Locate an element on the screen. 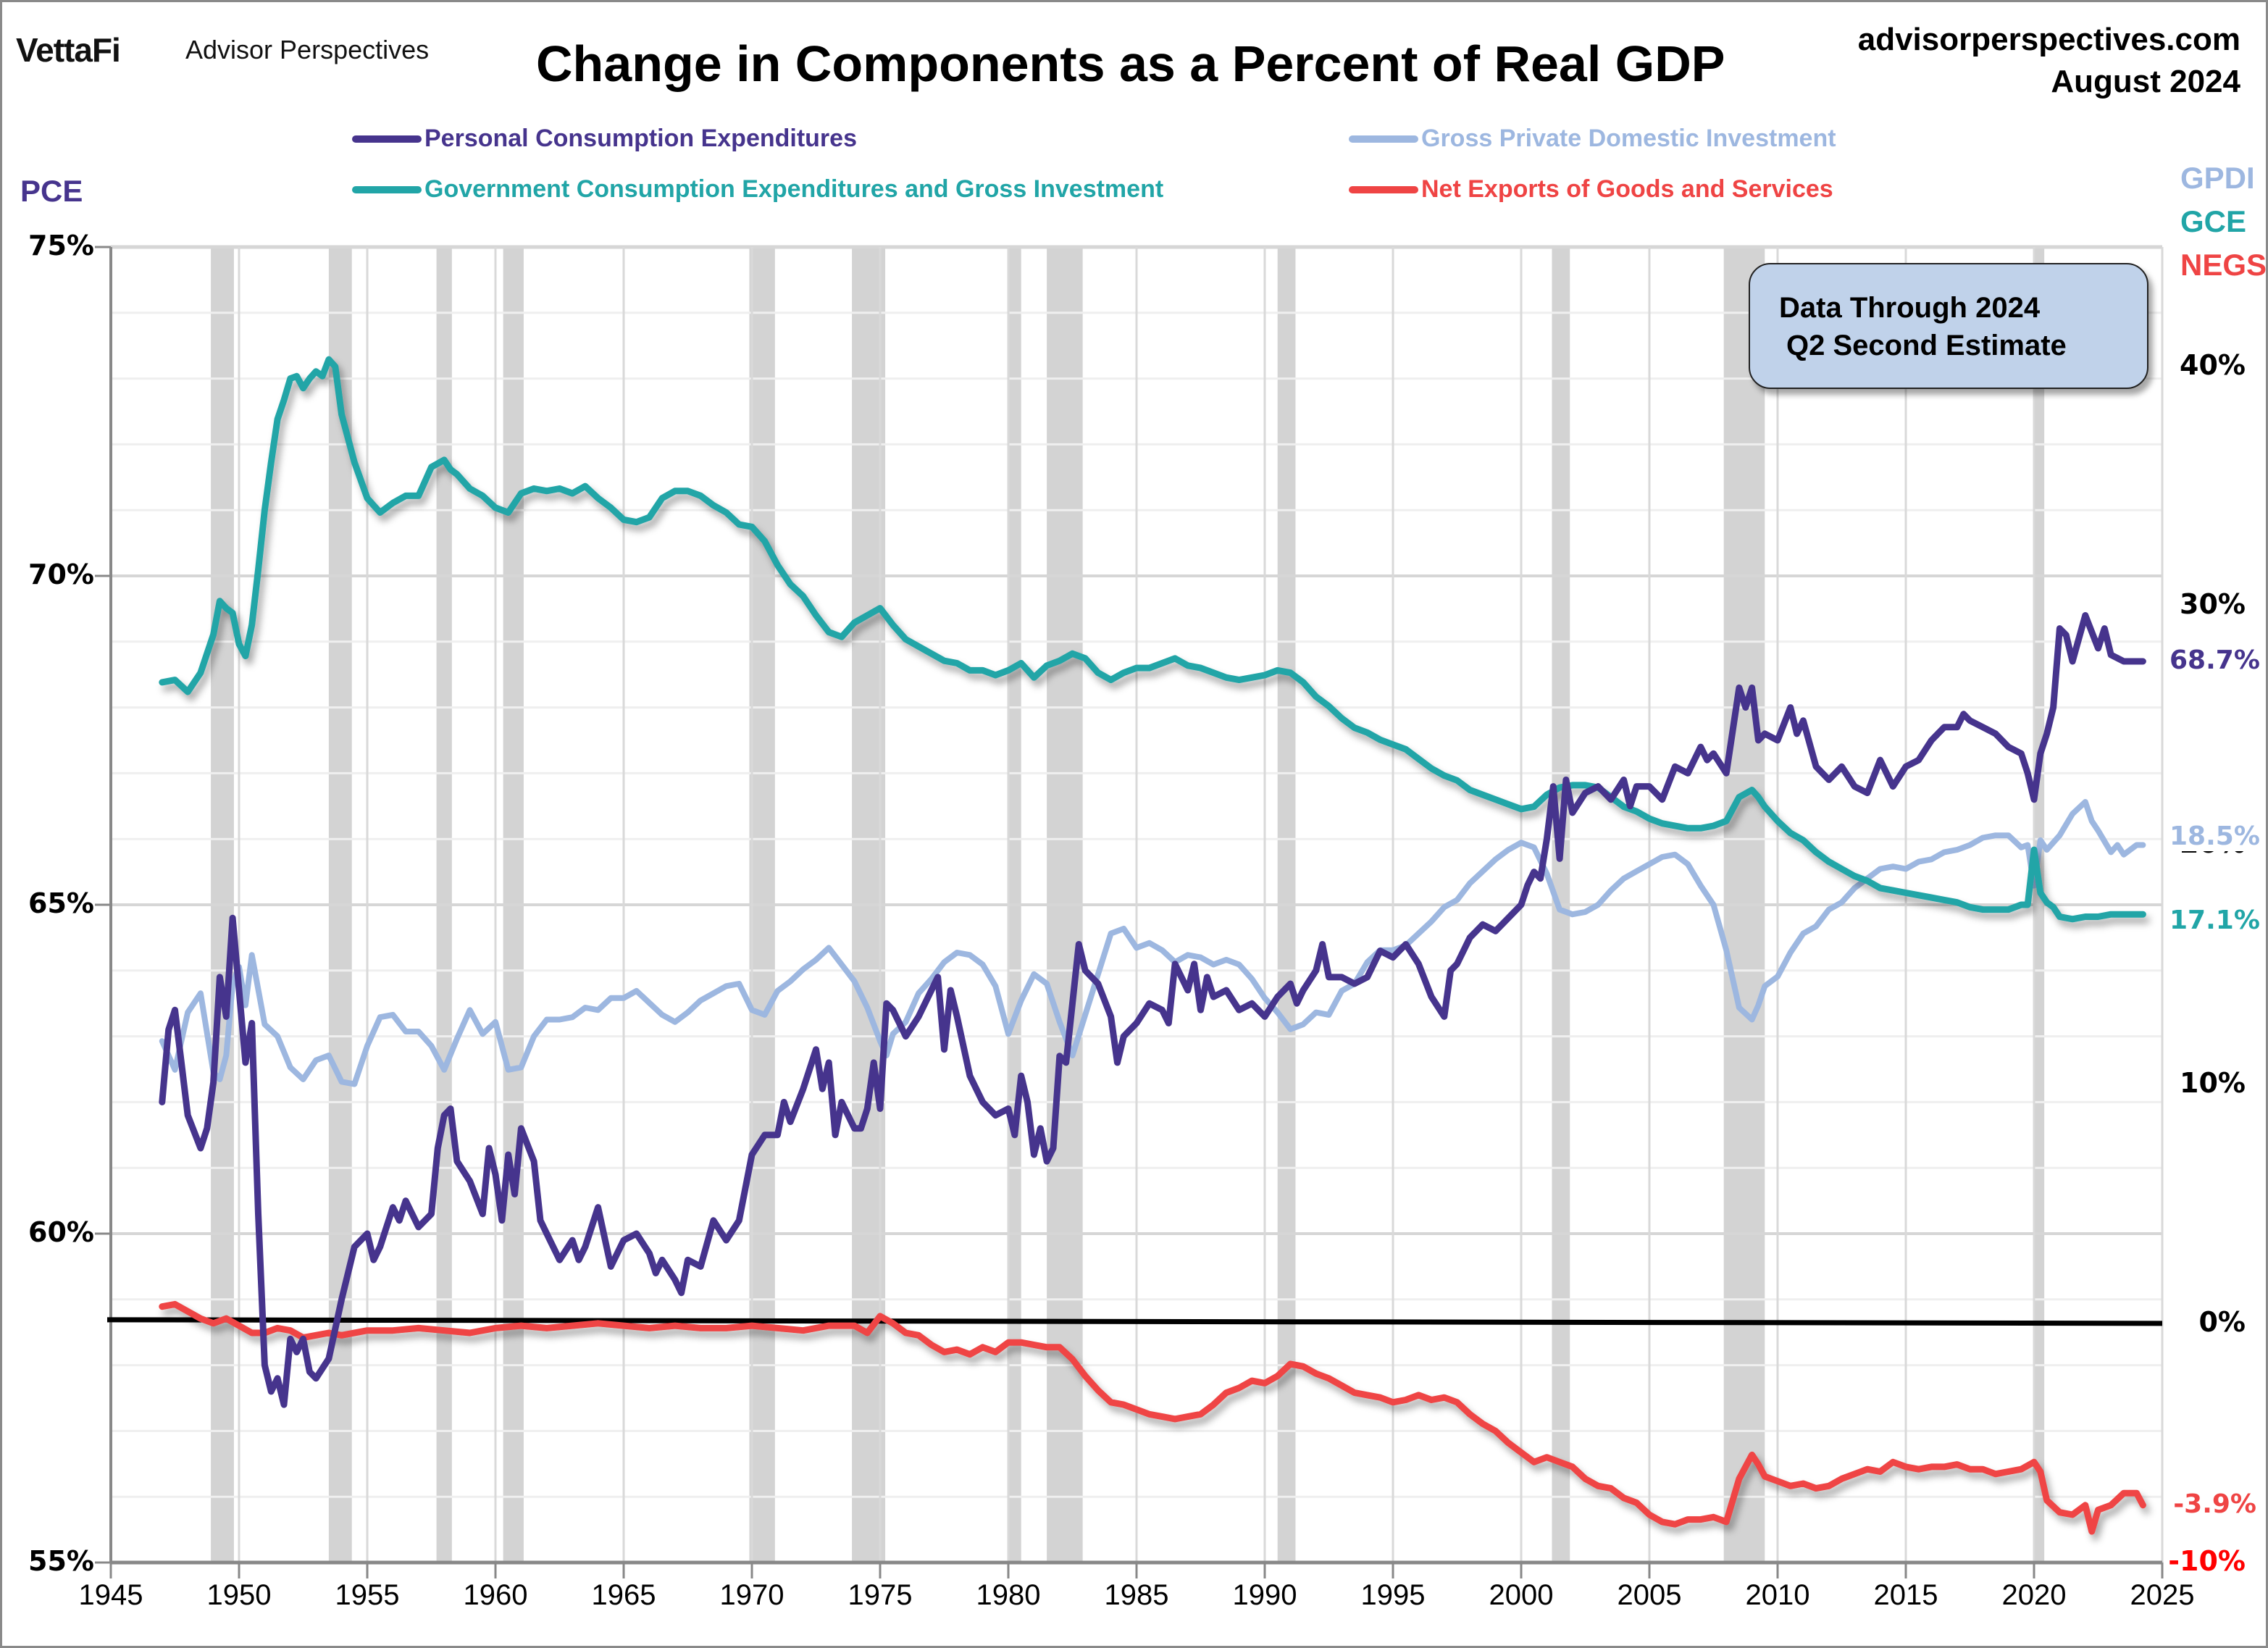 Image resolution: width=2268 pixels, height=1648 pixels. legend-swatch-gpdi is located at coordinates (1384, 139).